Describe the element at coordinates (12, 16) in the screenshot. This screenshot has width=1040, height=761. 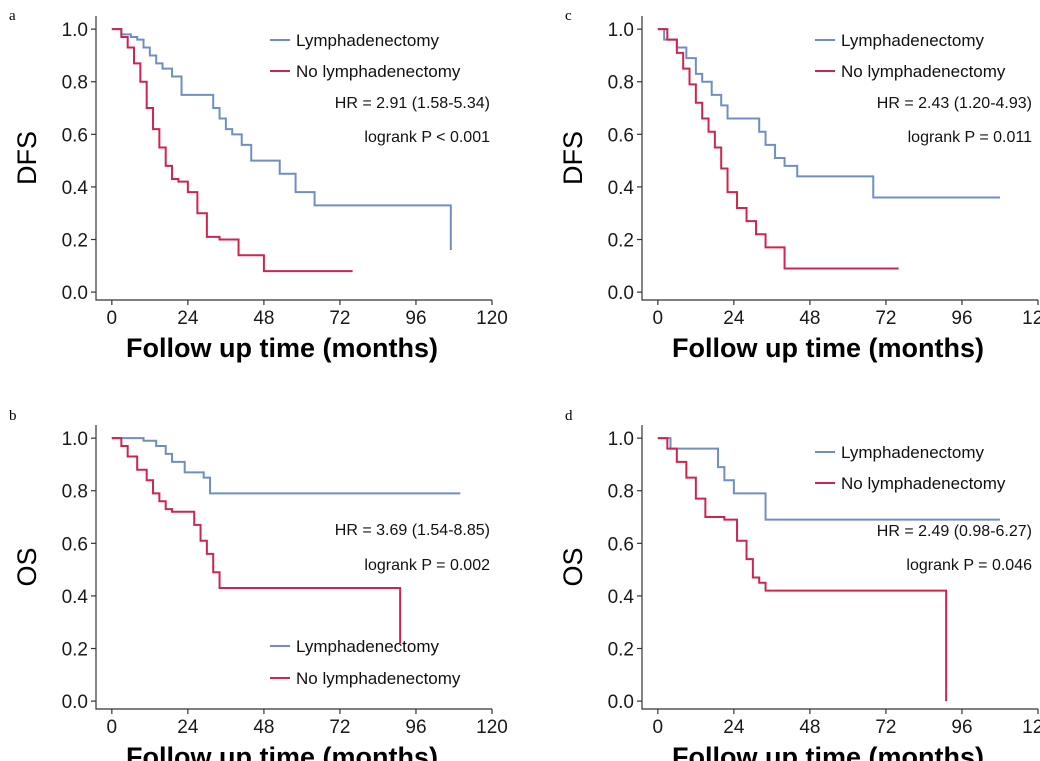
I see `panel-letter: a` at that location.